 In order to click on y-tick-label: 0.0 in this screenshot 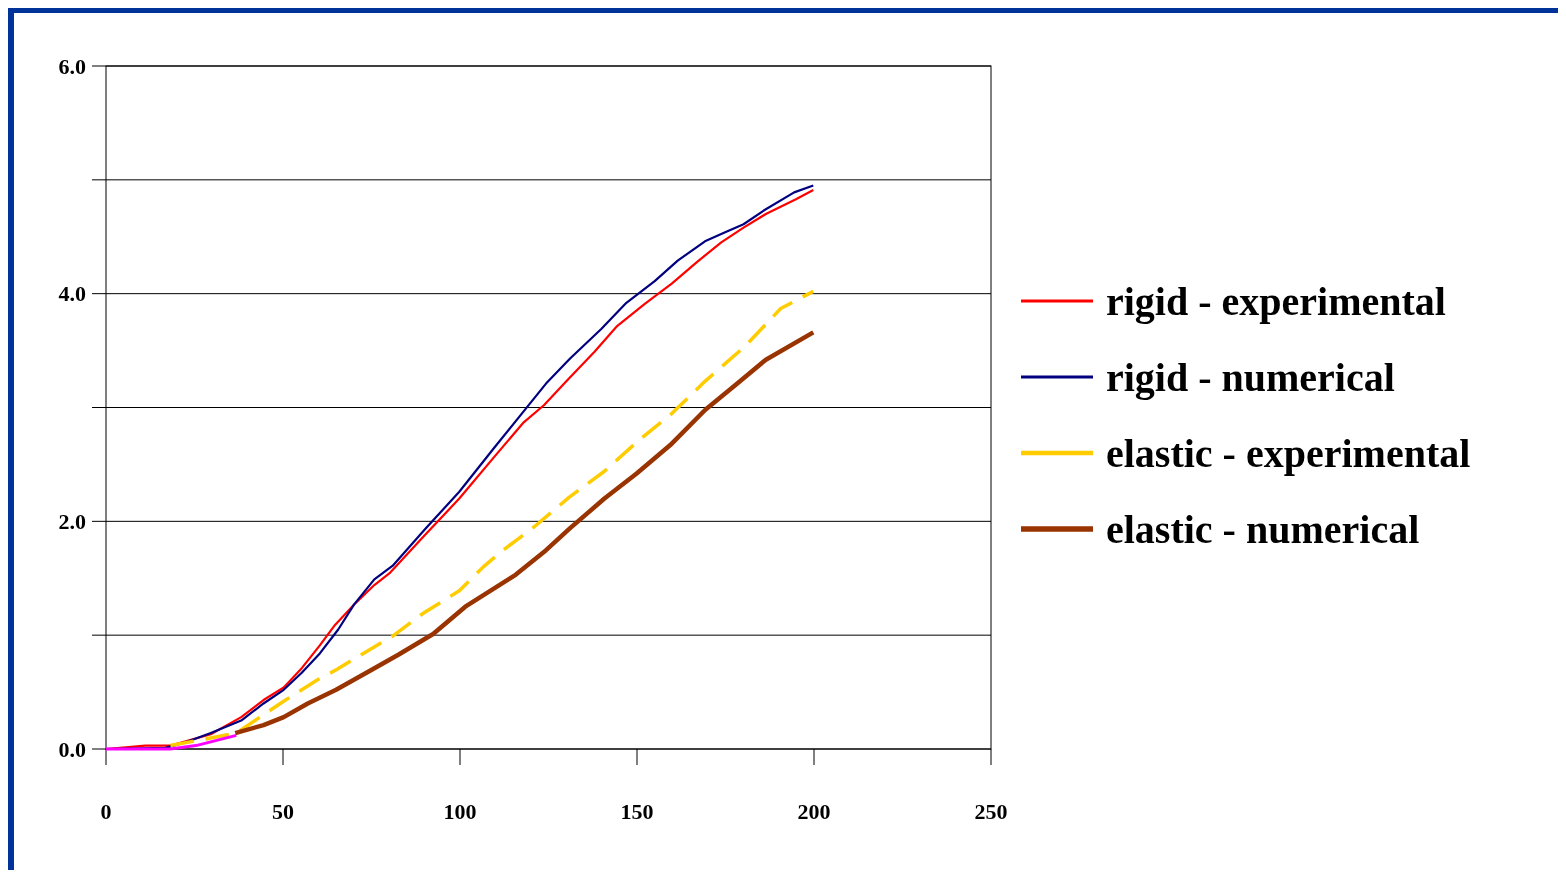, I will do `click(72, 749)`.